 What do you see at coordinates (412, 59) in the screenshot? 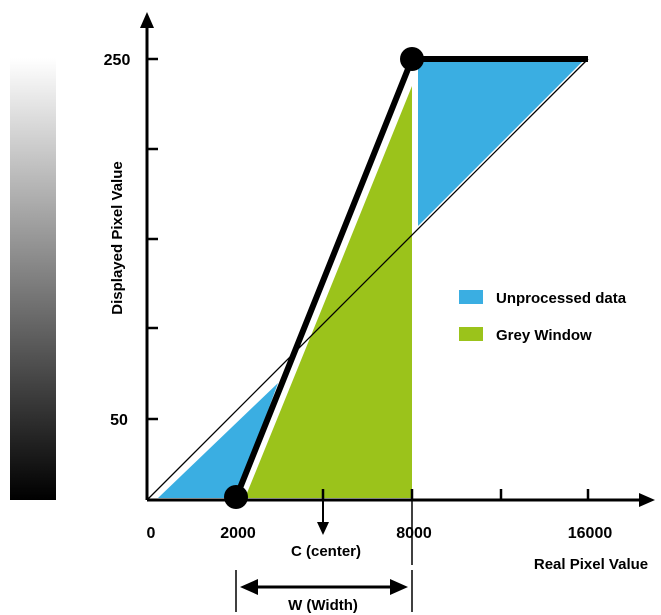
I see `window-upper-point` at bounding box center [412, 59].